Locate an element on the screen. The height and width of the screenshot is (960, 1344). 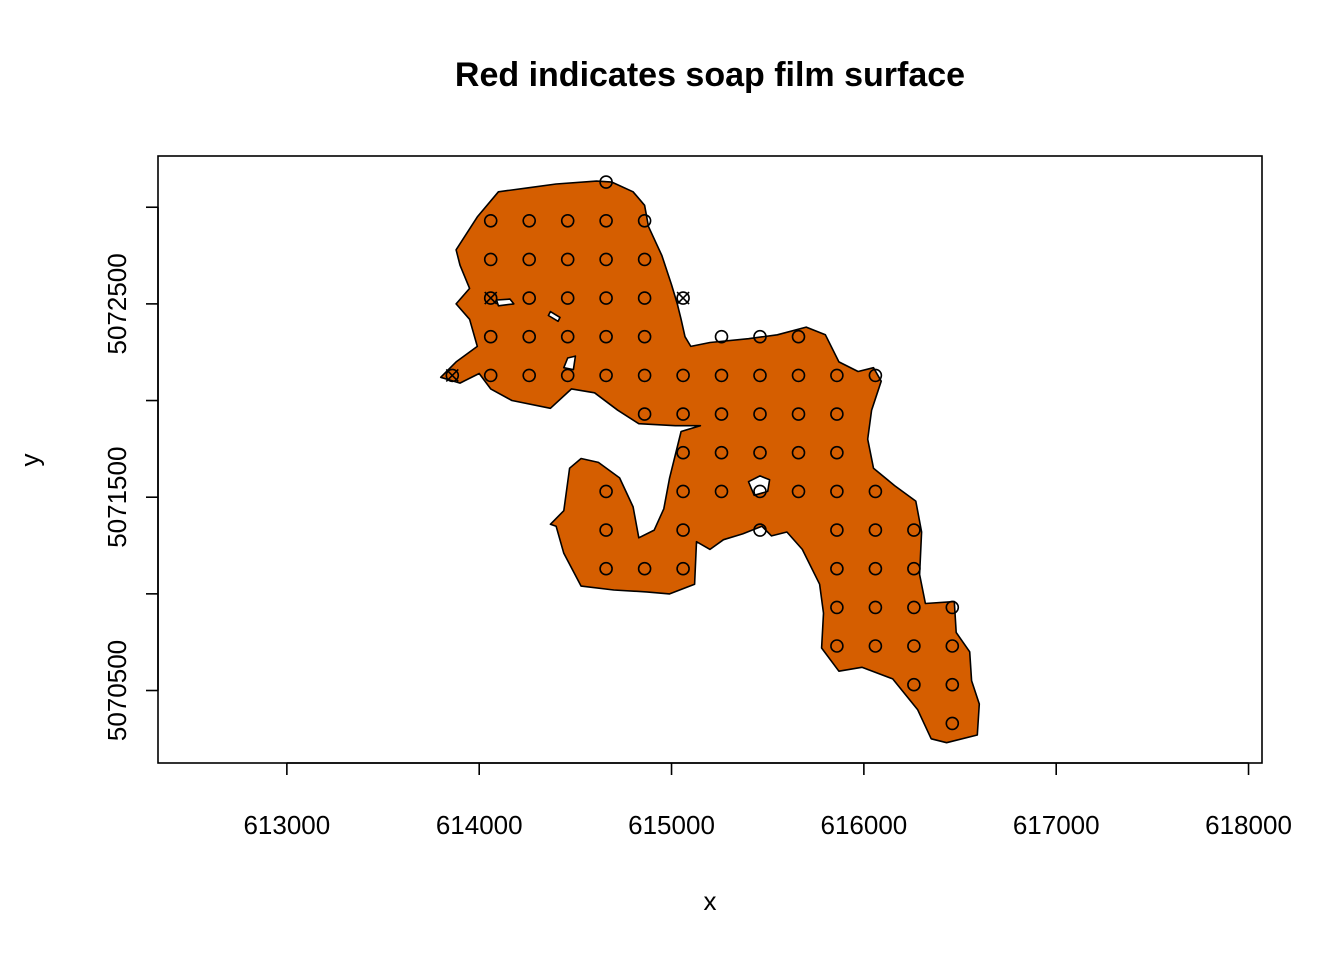
y-tick-label: 5072500 is located at coordinates (117, 303).